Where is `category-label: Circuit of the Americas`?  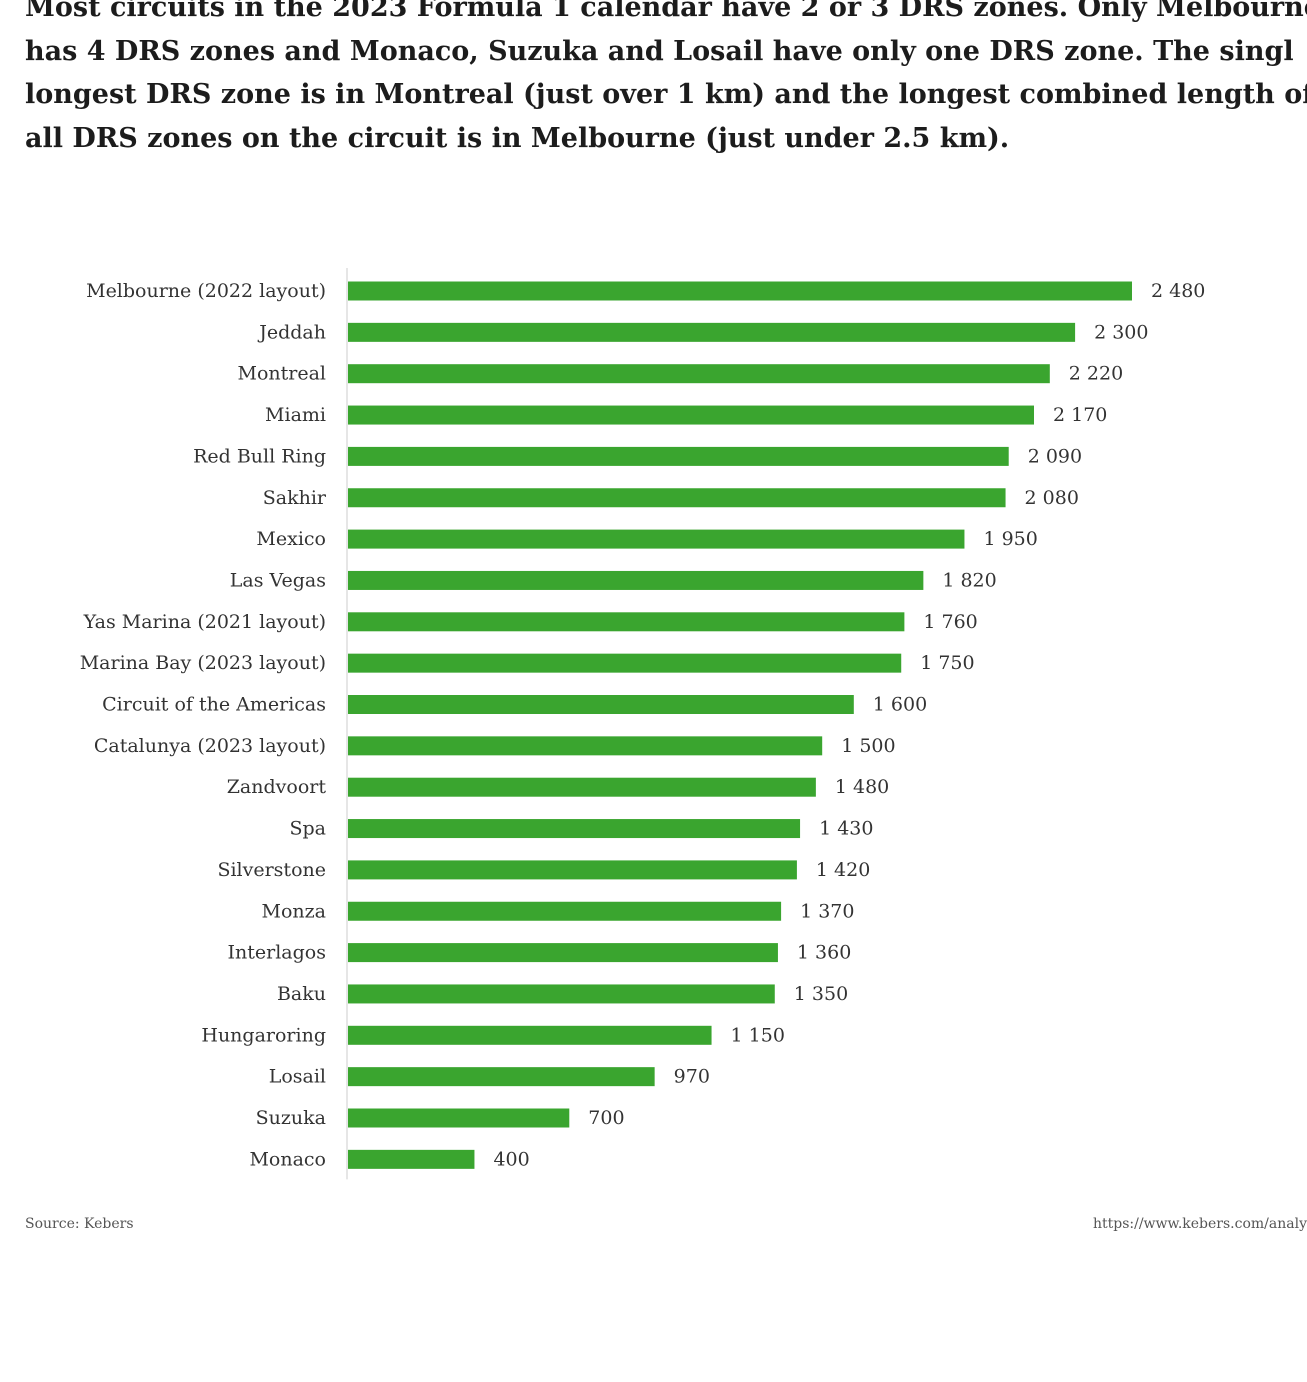
category-label: Circuit of the Americas is located at coordinates (214, 705).